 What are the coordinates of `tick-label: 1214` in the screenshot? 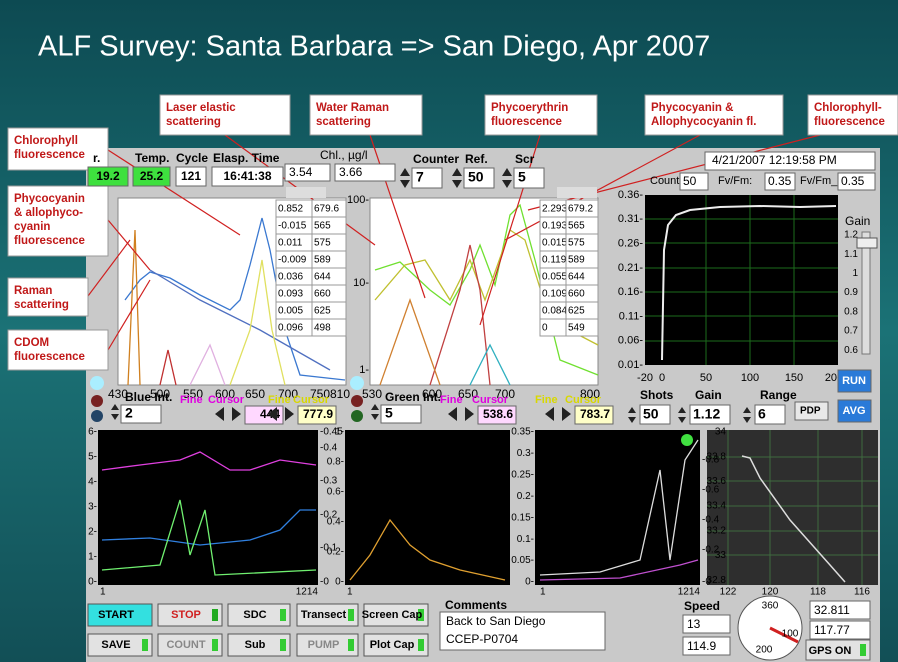 It's located at (689, 592).